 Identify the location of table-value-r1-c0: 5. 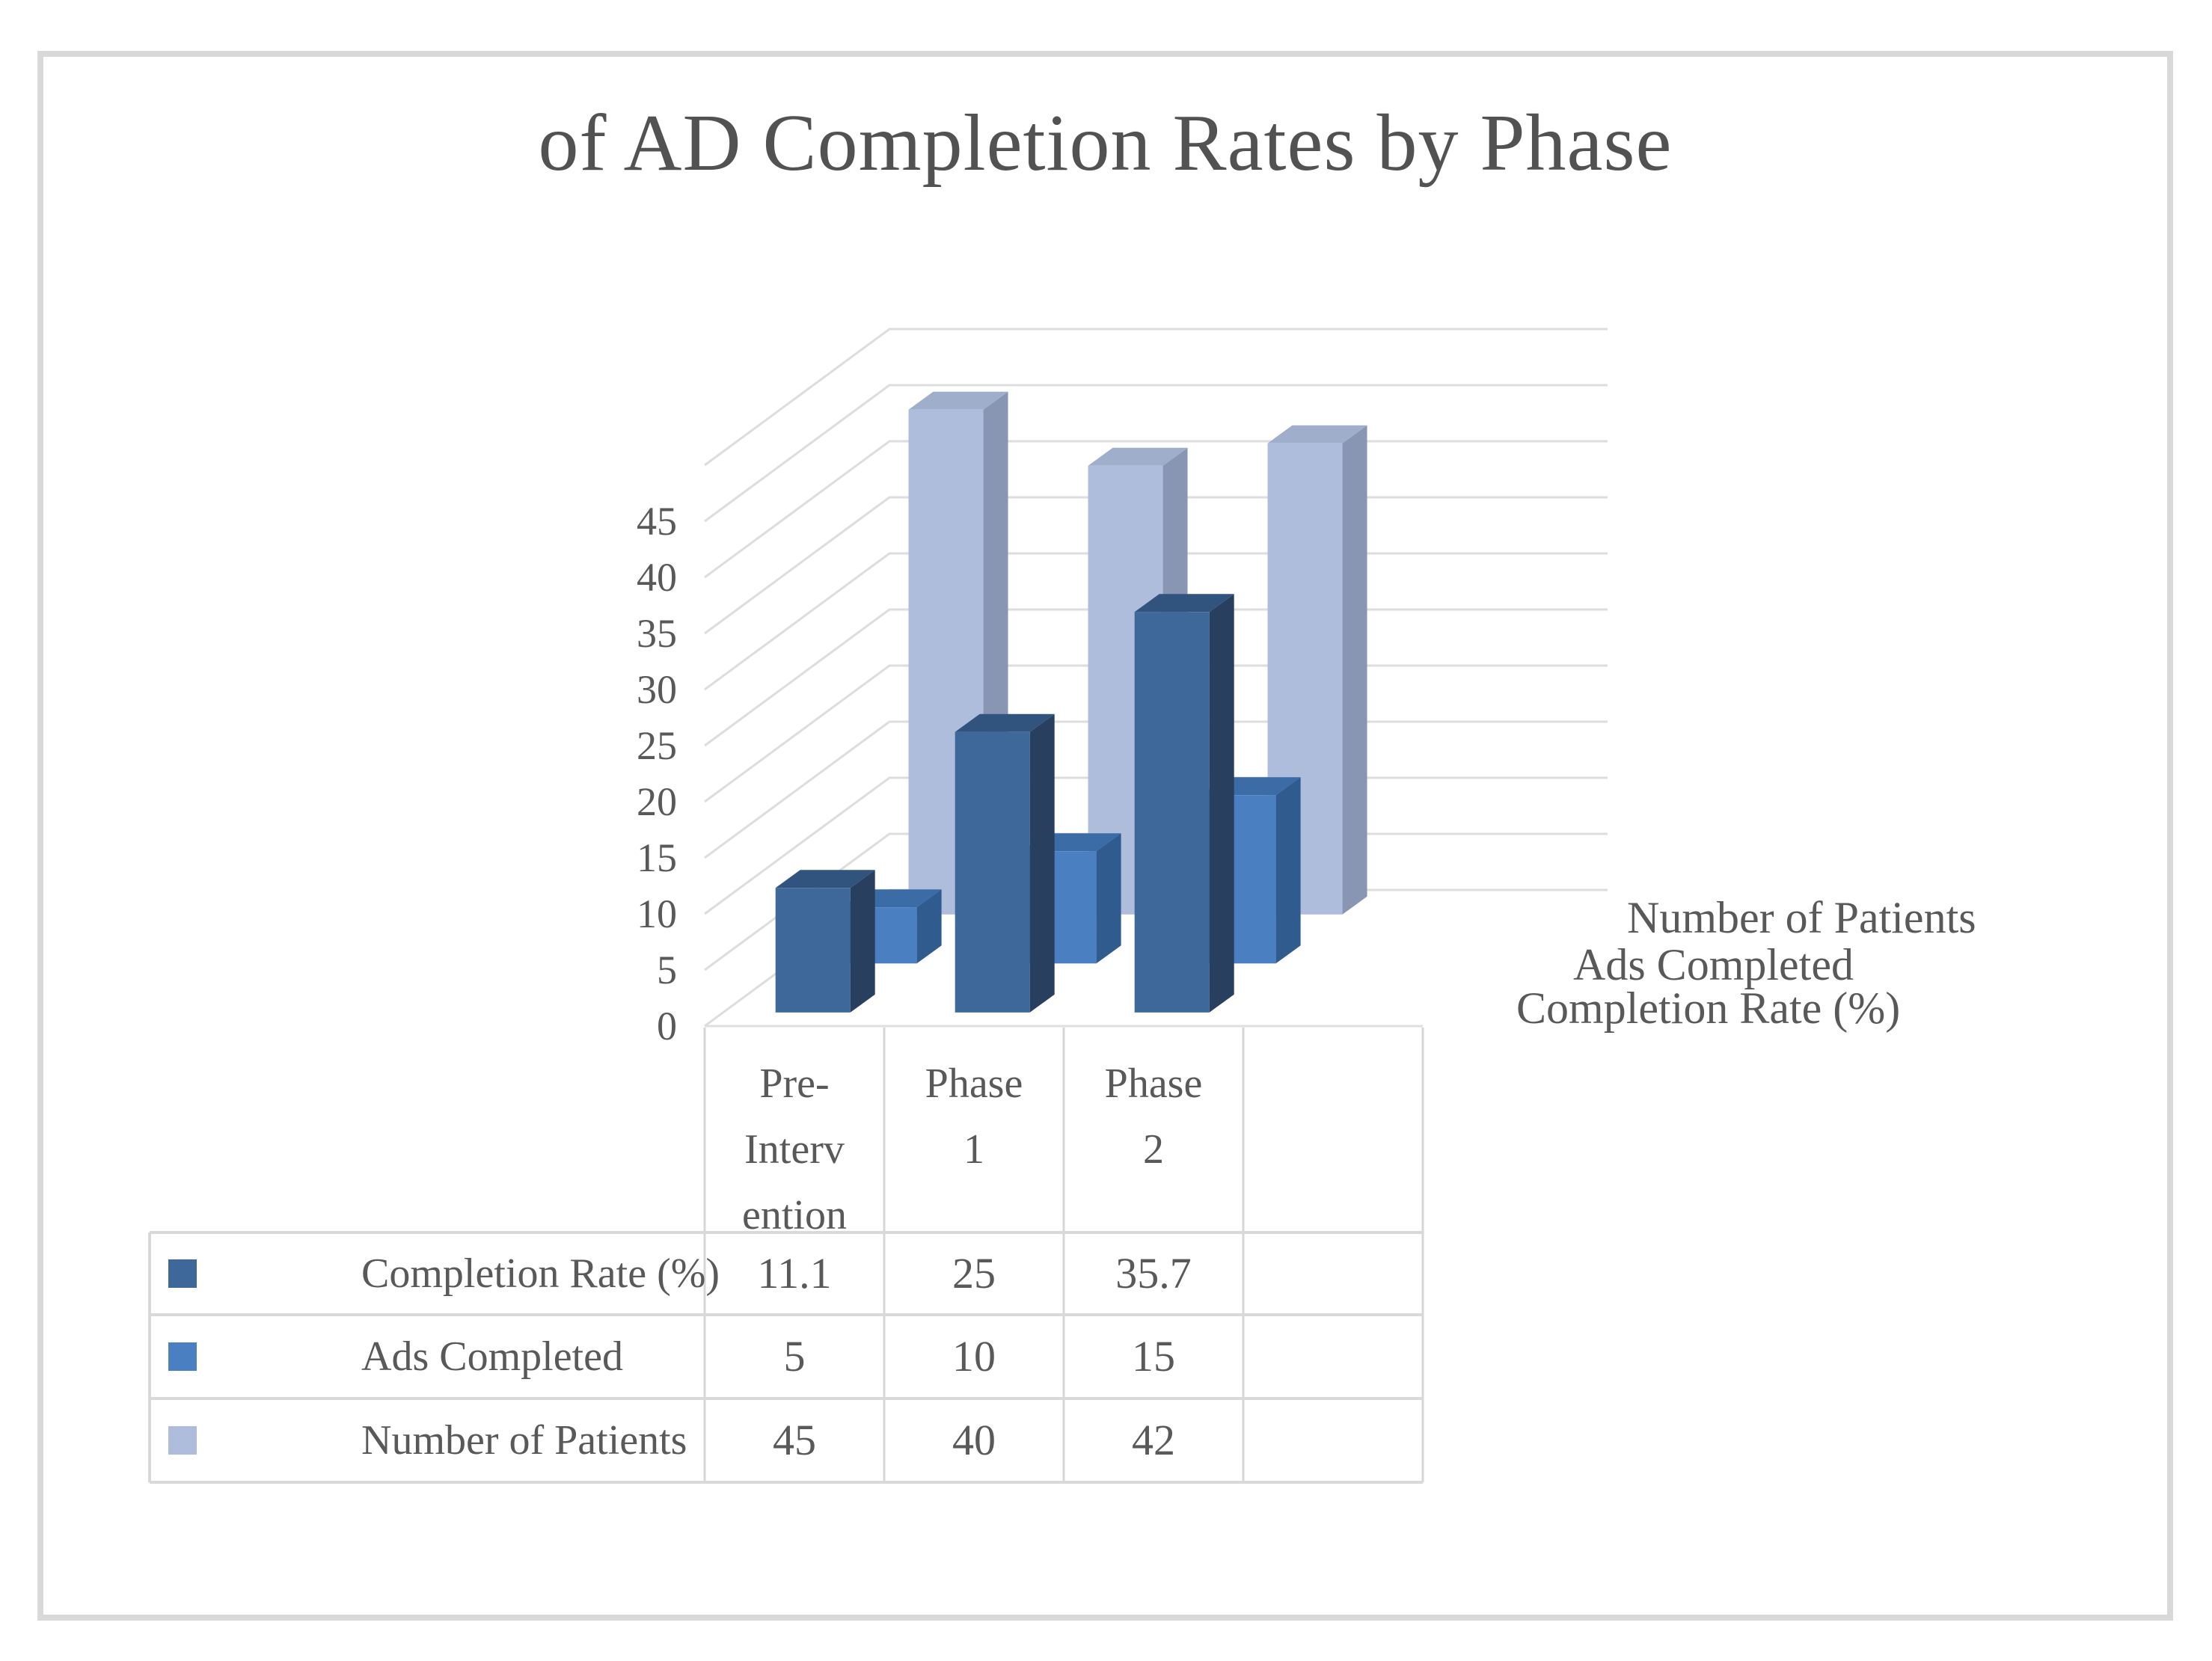
(794, 1356).